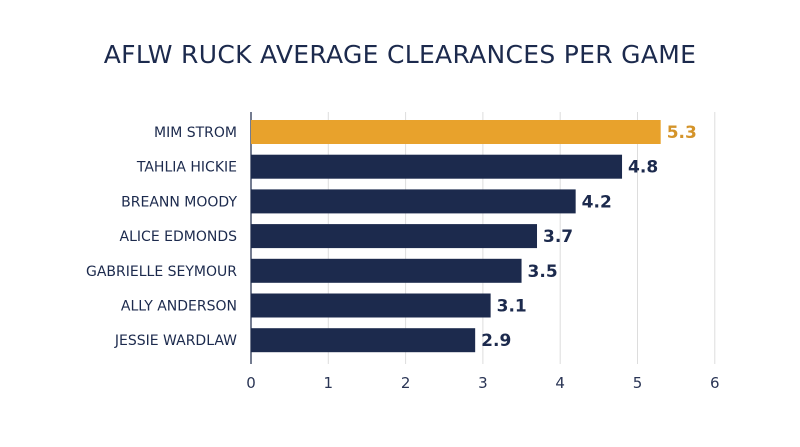  What do you see at coordinates (560, 383) in the screenshot?
I see `x-tick-label: 4` at bounding box center [560, 383].